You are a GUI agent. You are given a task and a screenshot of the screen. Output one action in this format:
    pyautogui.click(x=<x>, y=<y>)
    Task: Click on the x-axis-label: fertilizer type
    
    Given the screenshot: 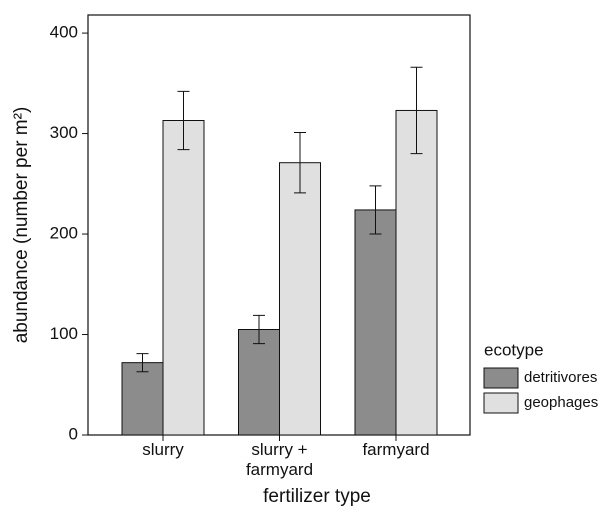 What is the action you would take?
    pyautogui.click(x=317, y=496)
    